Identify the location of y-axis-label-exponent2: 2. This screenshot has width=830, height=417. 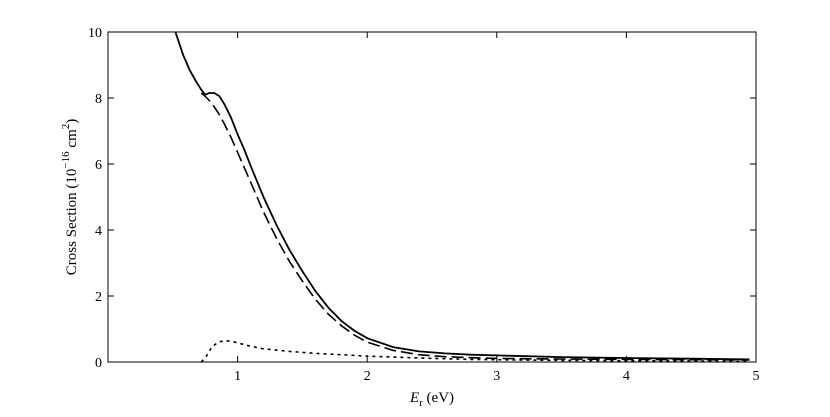
(66, 127).